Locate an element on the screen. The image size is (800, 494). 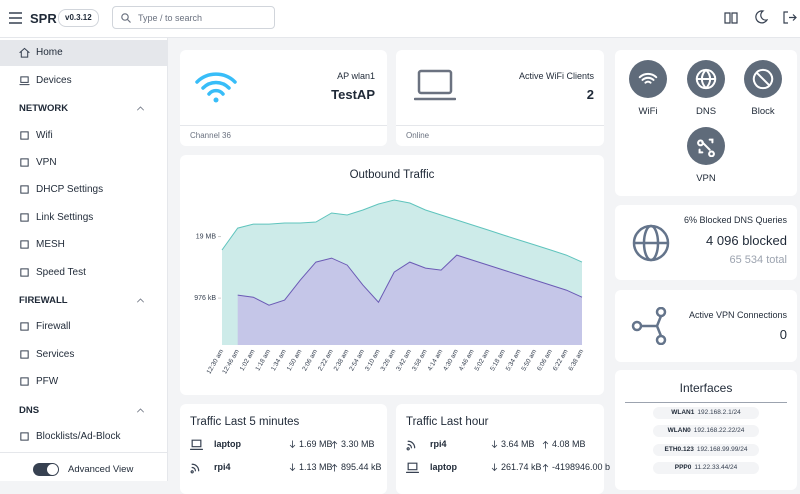
nav-label: Home is located at coordinates (49, 52).